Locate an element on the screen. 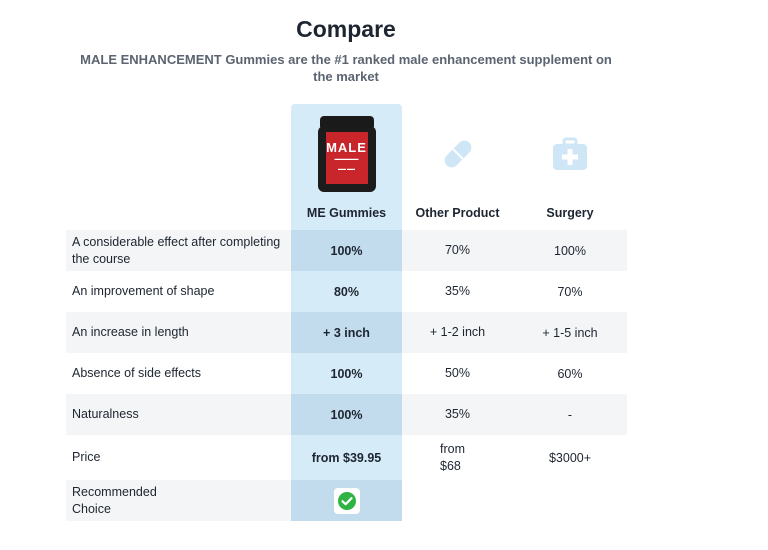  column-label-me-gummies: ME Gummies is located at coordinates (346, 213).